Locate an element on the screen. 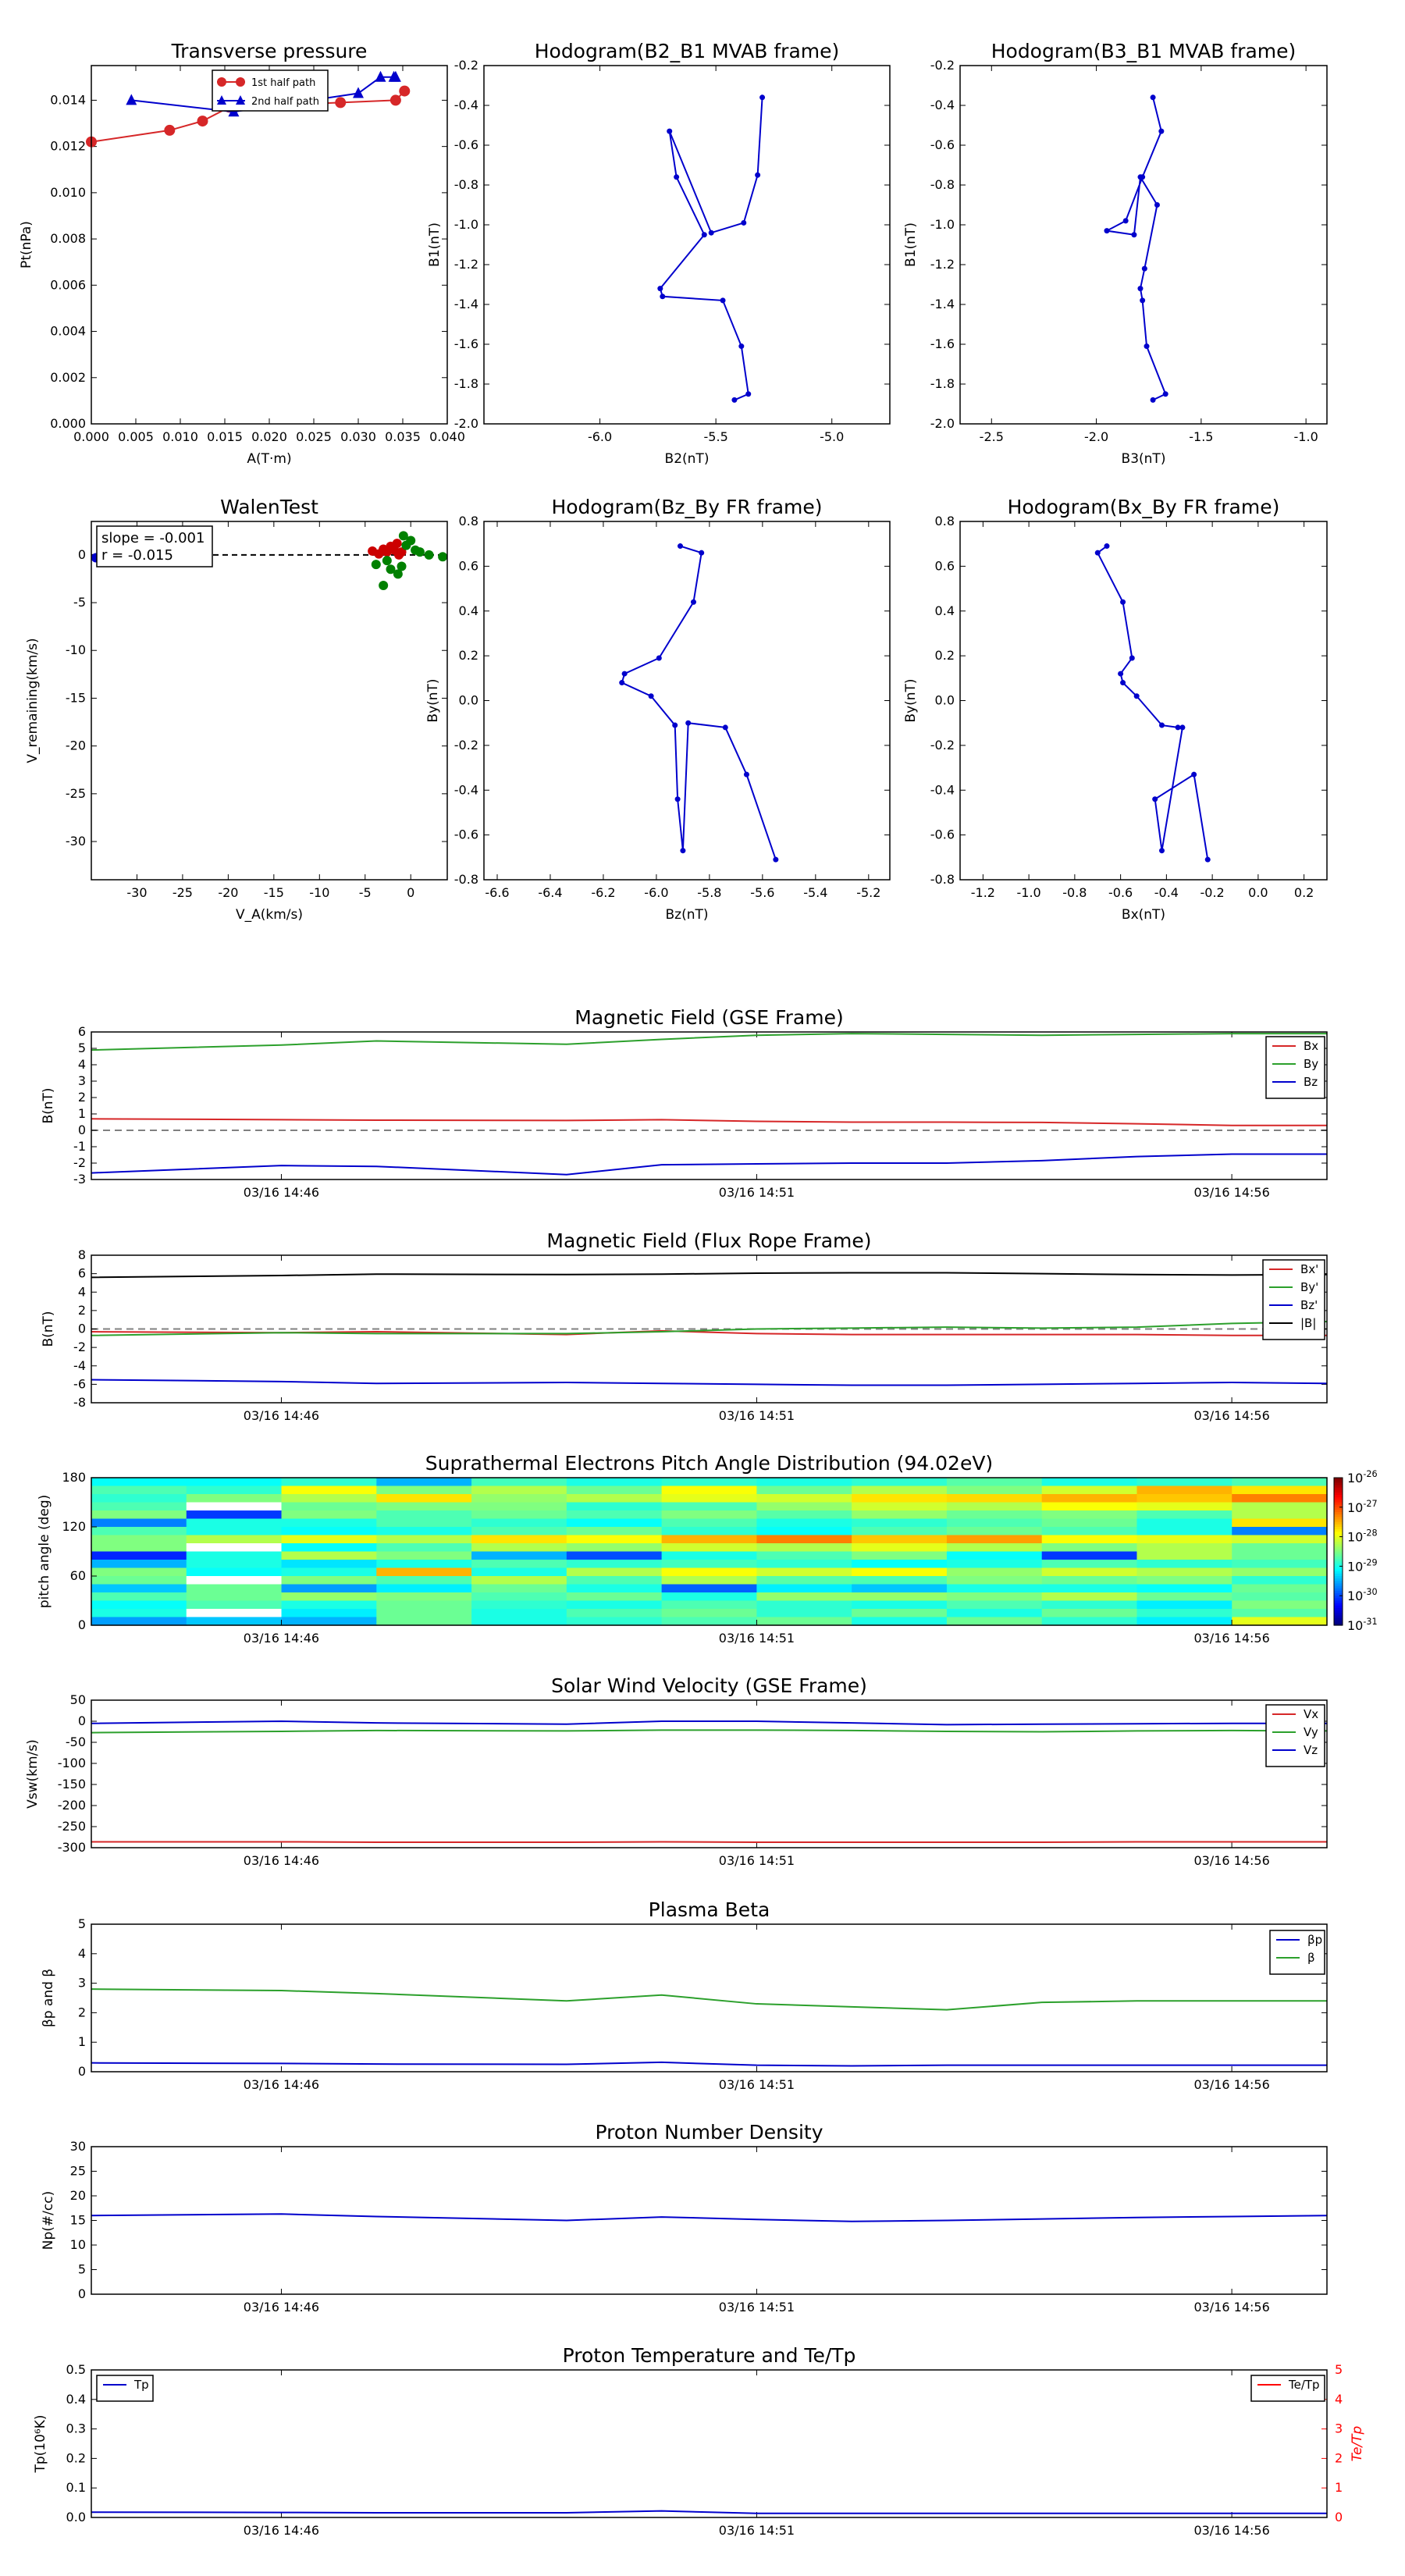 This screenshot has width=1405, height=2576. y-tick-label: 3 is located at coordinates (82, 1080).